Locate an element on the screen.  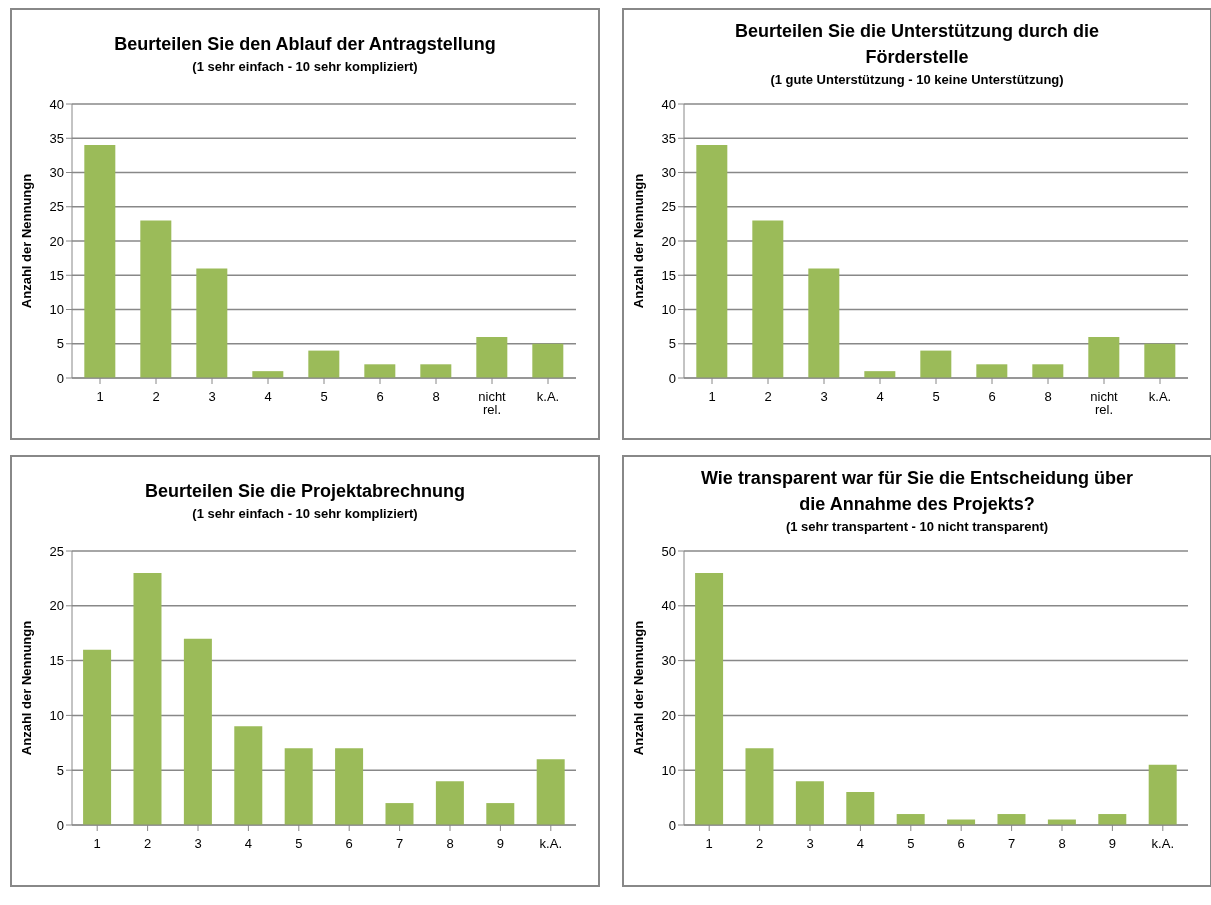
chart-title: Beurteilen Sie die Projektabrechnung is located at coordinates (305, 491).